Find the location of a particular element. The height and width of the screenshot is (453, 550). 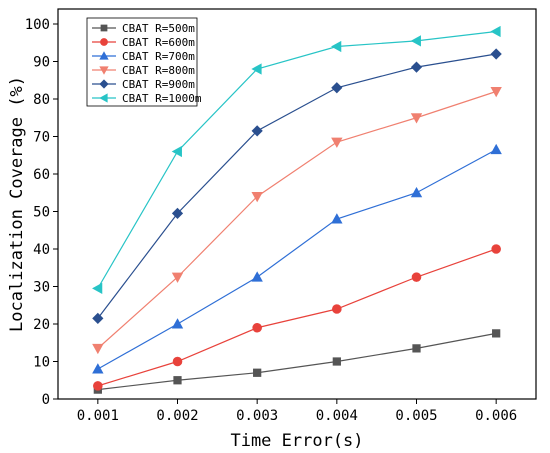

legend-entry: CBAT R=1000m is located at coordinates (147, 98).